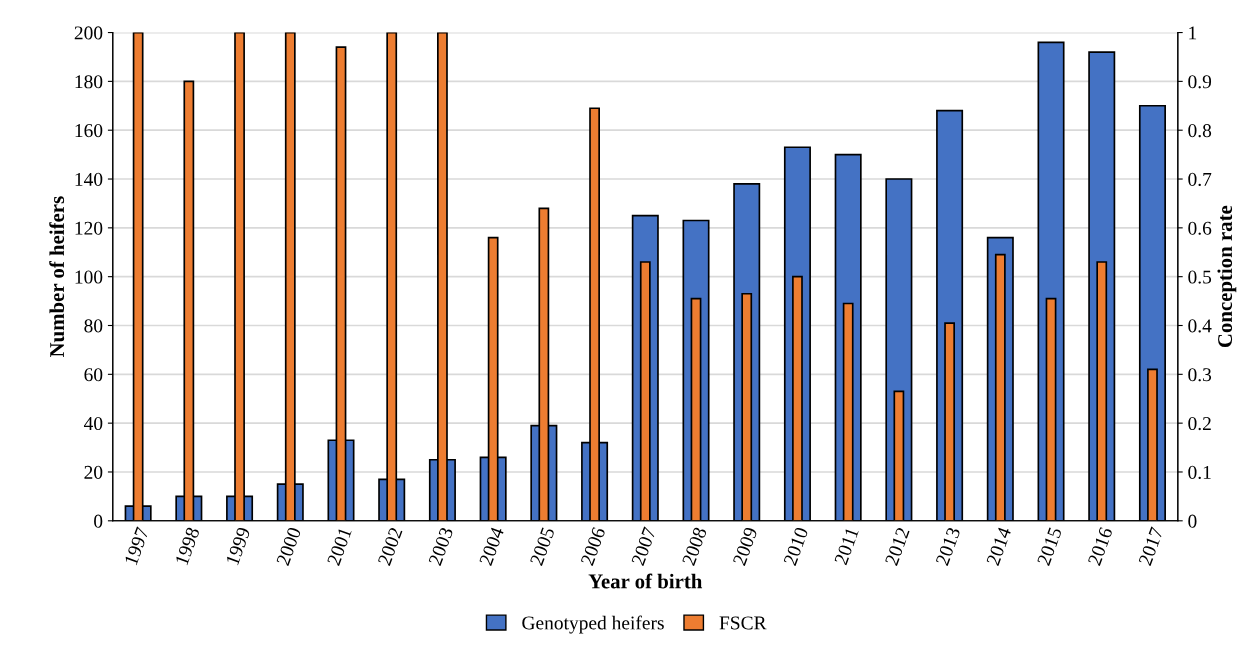 The height and width of the screenshot is (651, 1253). I want to click on x-tick-label: 2013, so click(948, 546).